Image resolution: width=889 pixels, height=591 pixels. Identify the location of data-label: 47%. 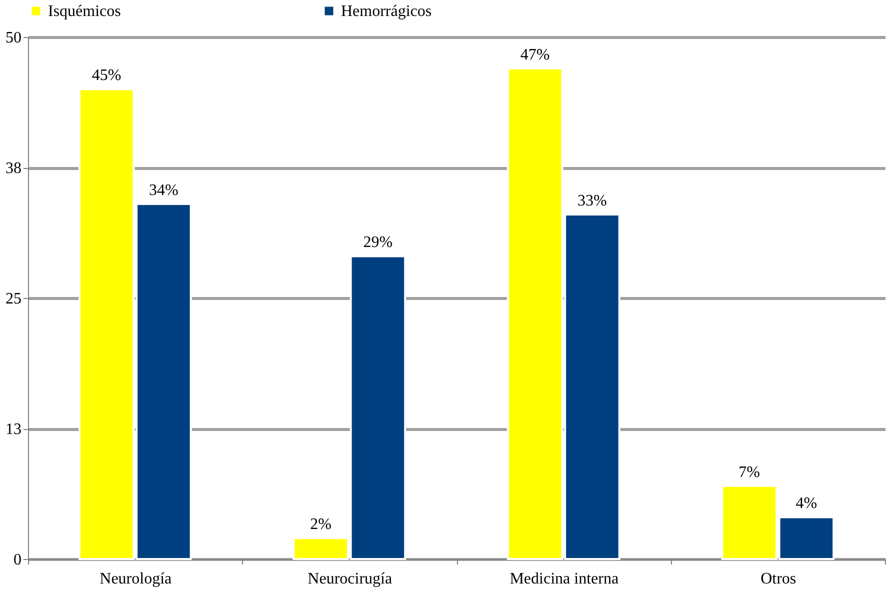
(535, 55).